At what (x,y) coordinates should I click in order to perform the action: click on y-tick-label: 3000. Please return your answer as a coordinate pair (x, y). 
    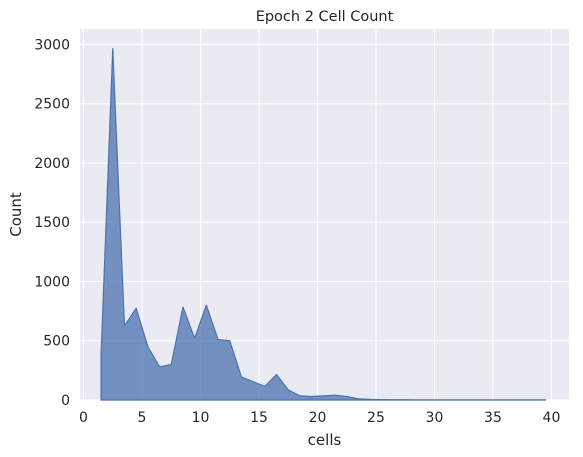
    Looking at the image, I should click on (52, 45).